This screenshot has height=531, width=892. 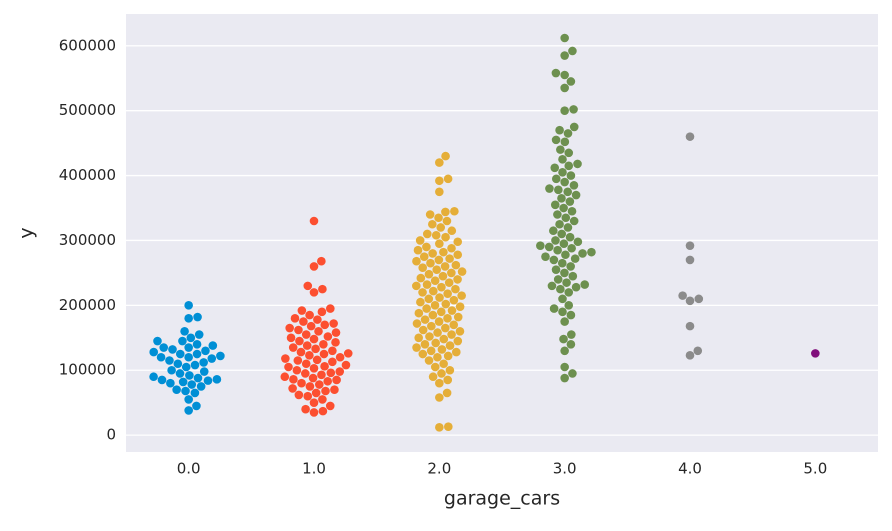 What do you see at coordinates (87, 110) in the screenshot?
I see `y-tick-label: 500000` at bounding box center [87, 110].